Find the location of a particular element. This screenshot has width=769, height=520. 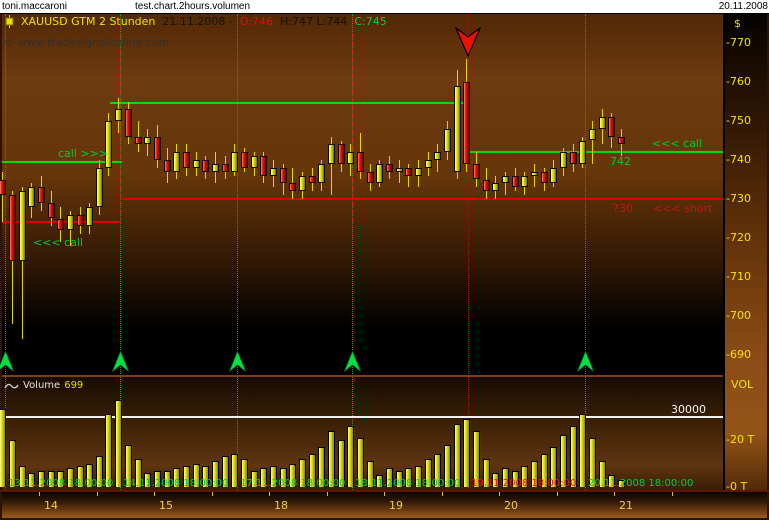

nav-label: 14 is located at coordinates (51, 505).